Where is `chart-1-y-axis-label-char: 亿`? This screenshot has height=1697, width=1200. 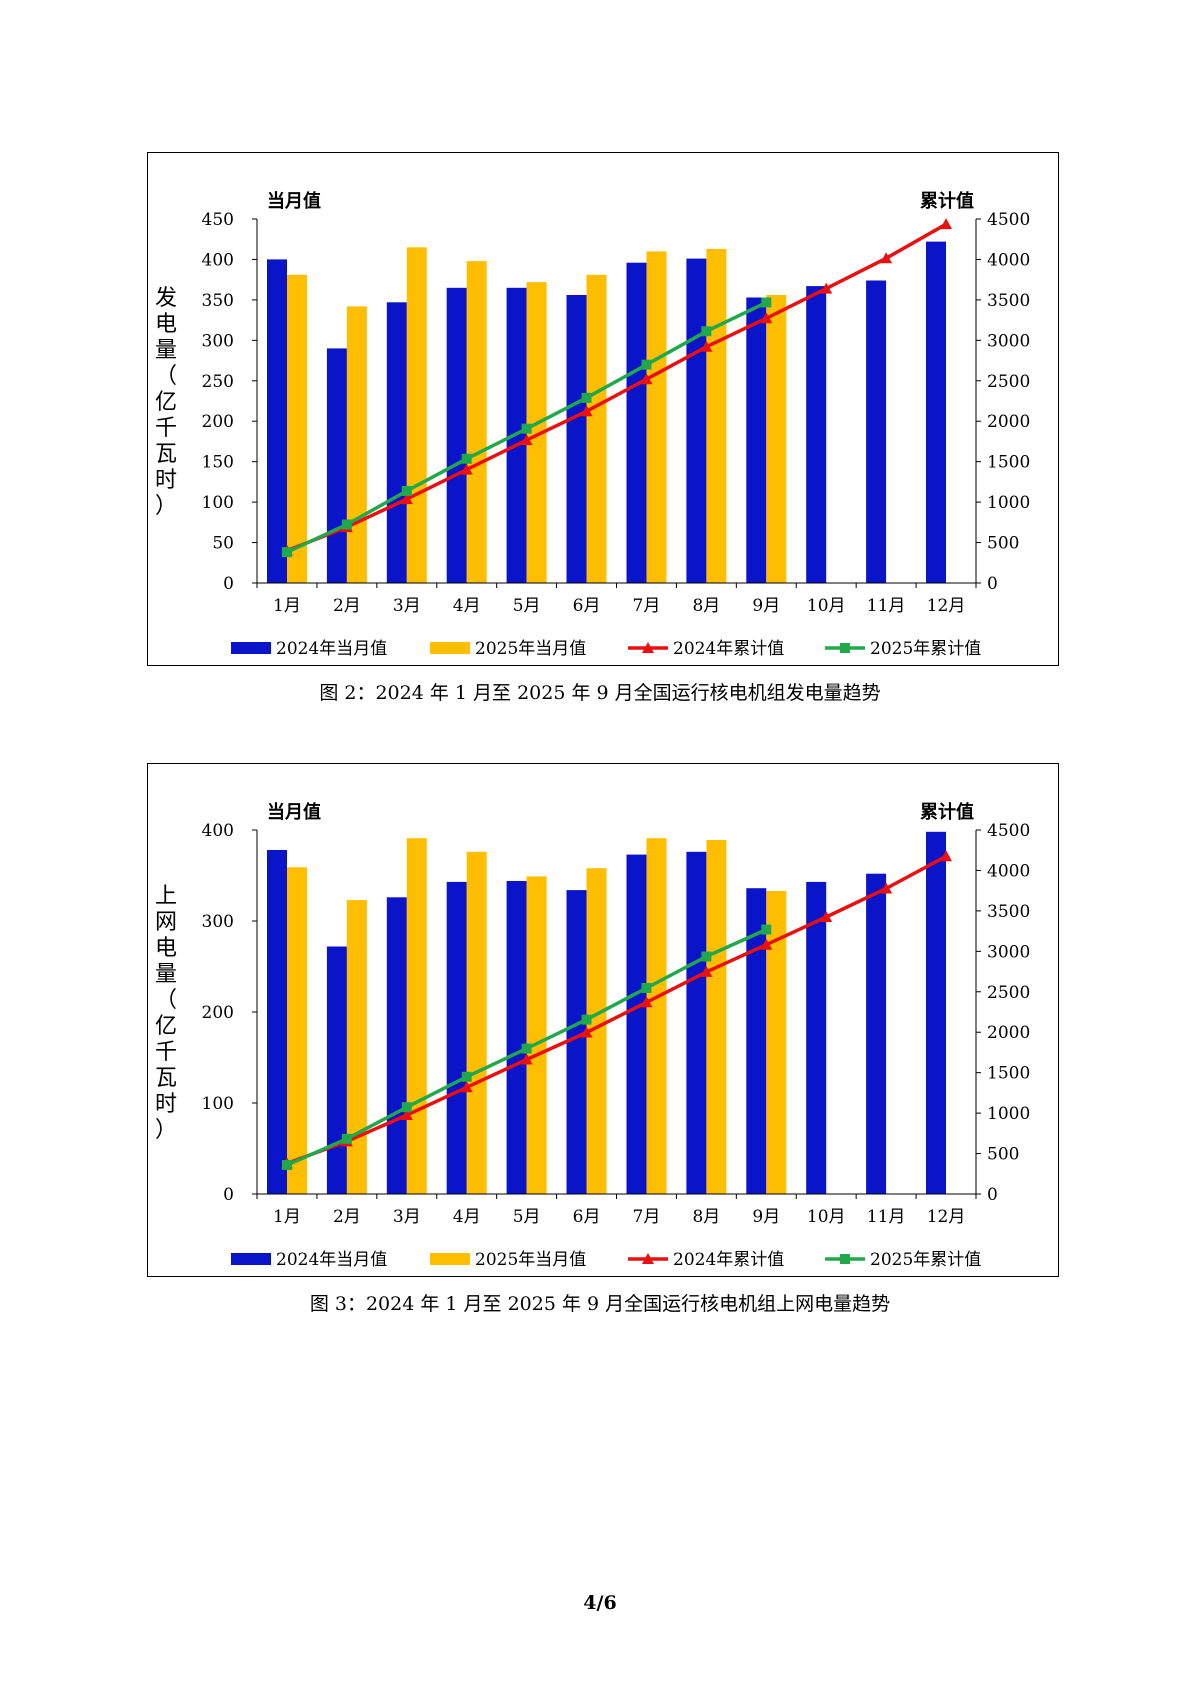 chart-1-y-axis-label-char: 亿 is located at coordinates (166, 402).